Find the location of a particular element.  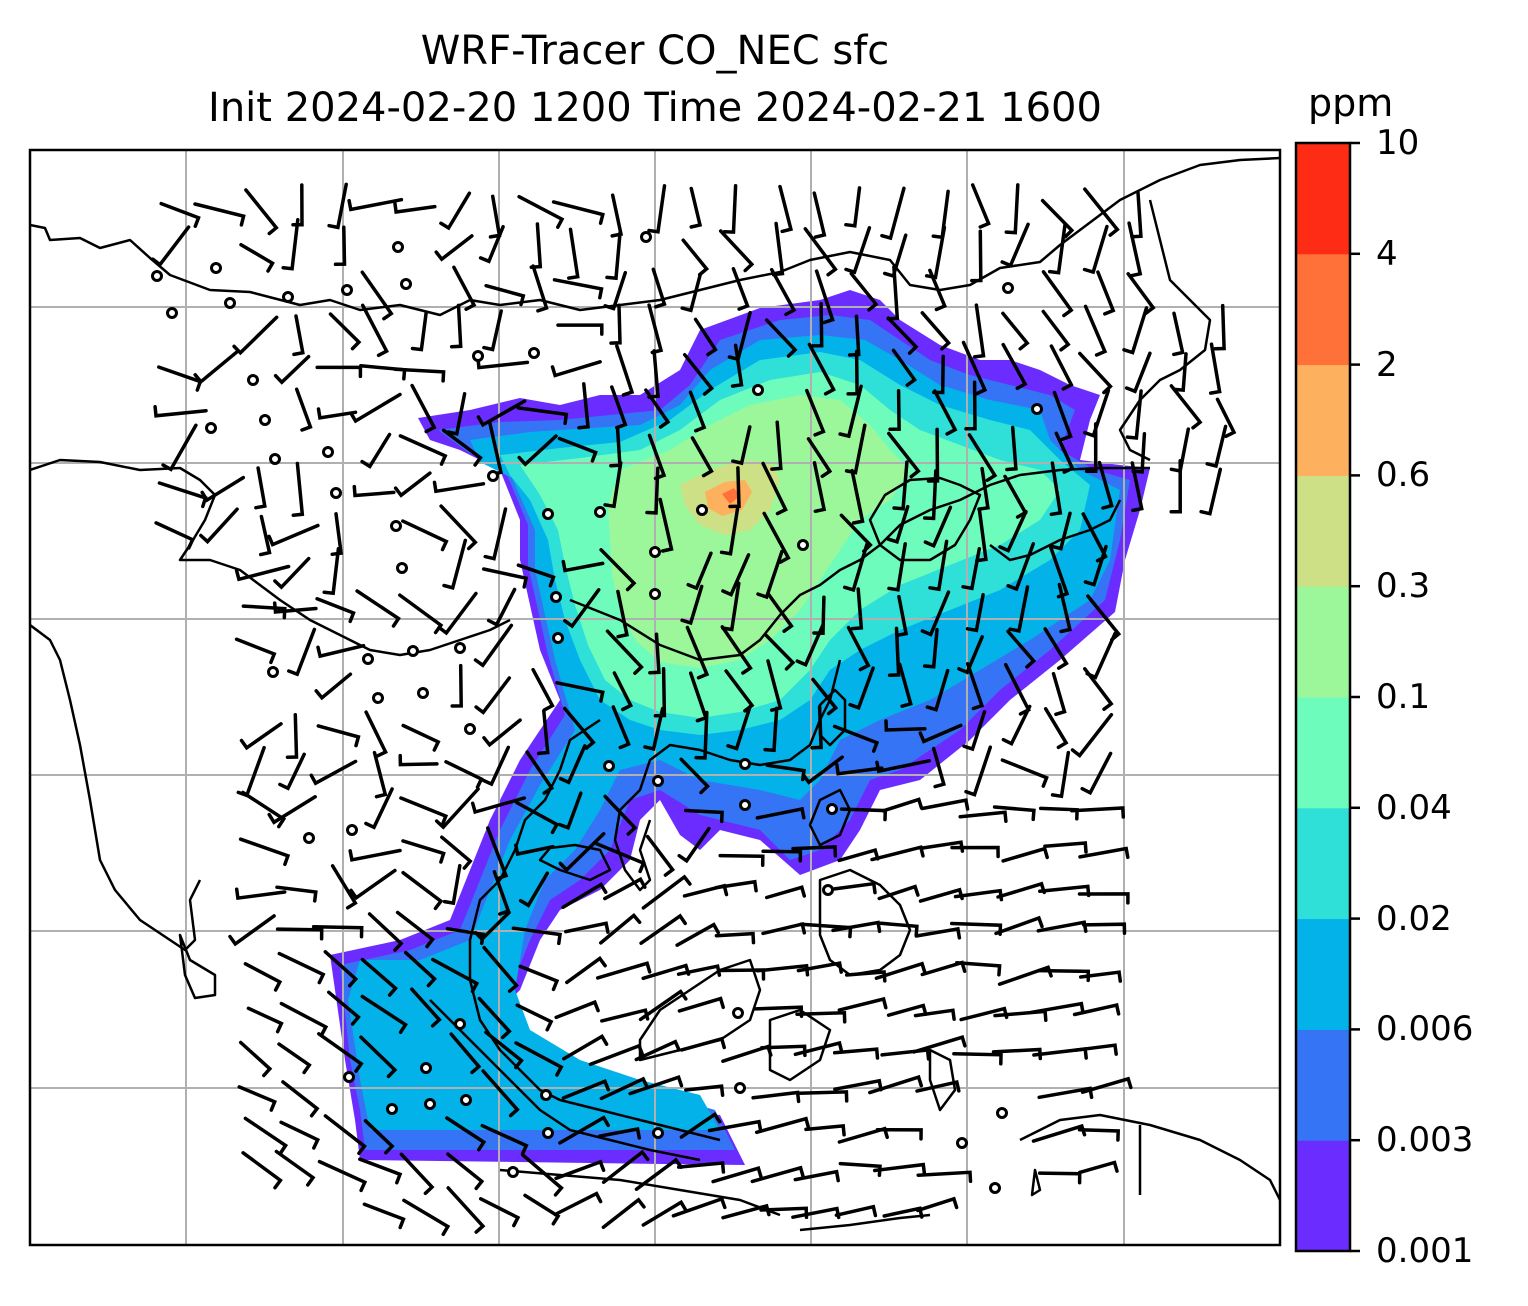

colorbar-tick-label: 4 is located at coordinates (1387, 253).